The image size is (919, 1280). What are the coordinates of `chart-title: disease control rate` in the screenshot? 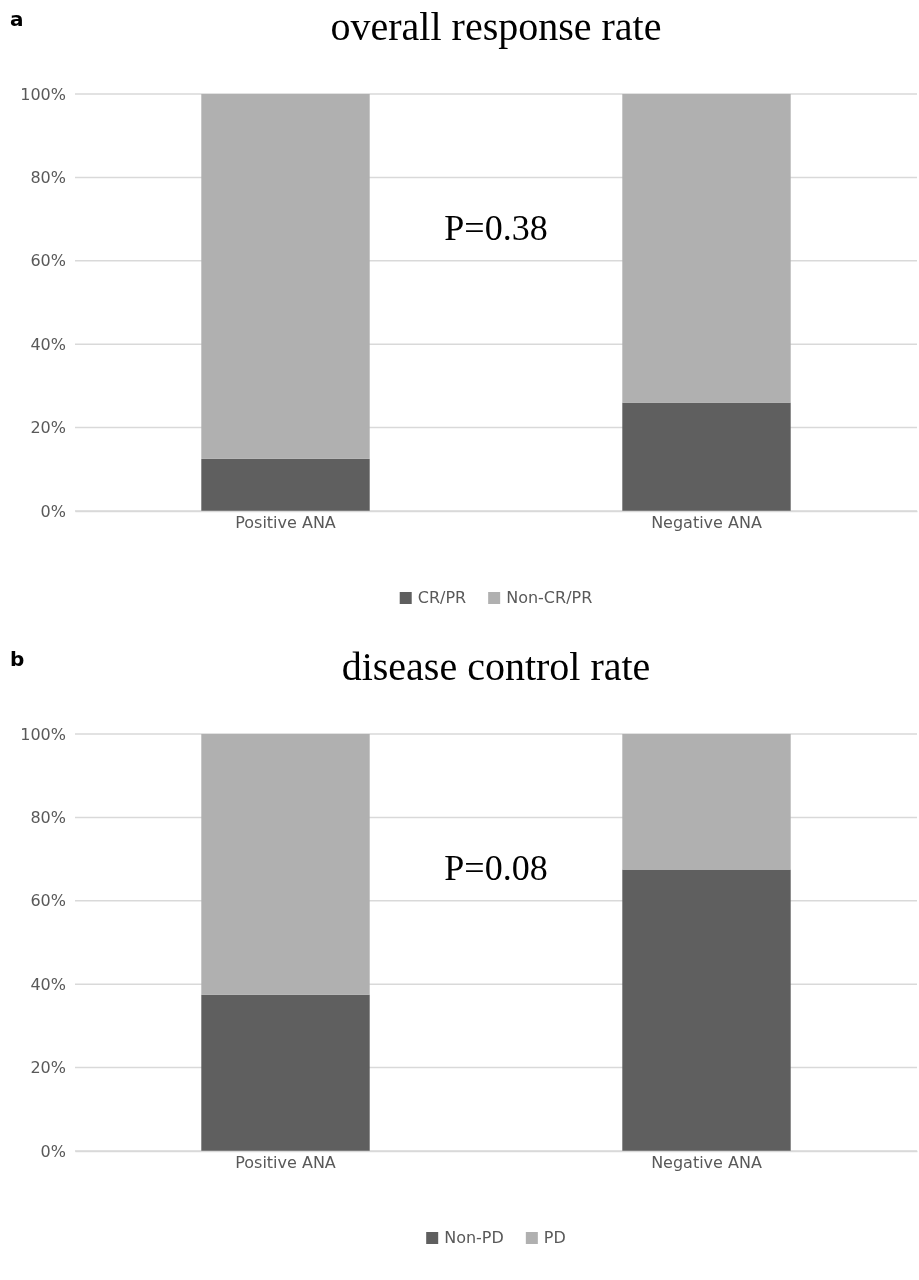 It's located at (496, 666).